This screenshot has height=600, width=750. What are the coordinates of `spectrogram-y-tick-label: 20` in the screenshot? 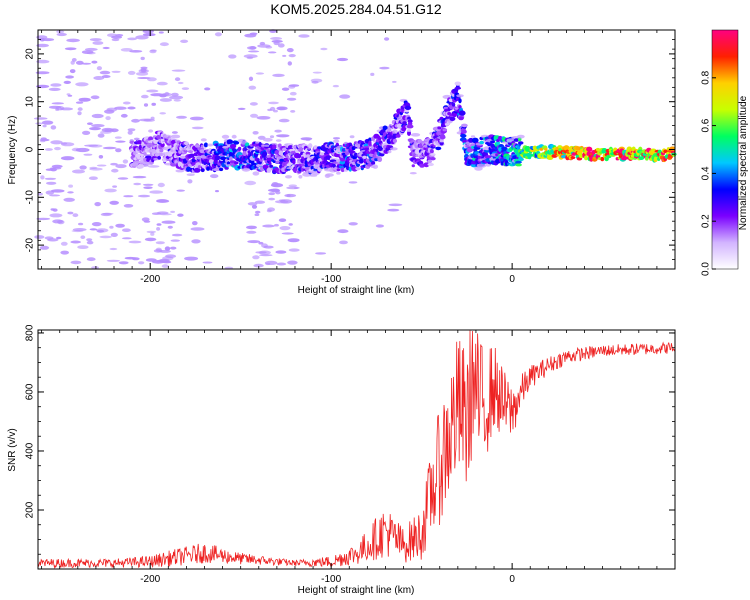 It's located at (30, 54).